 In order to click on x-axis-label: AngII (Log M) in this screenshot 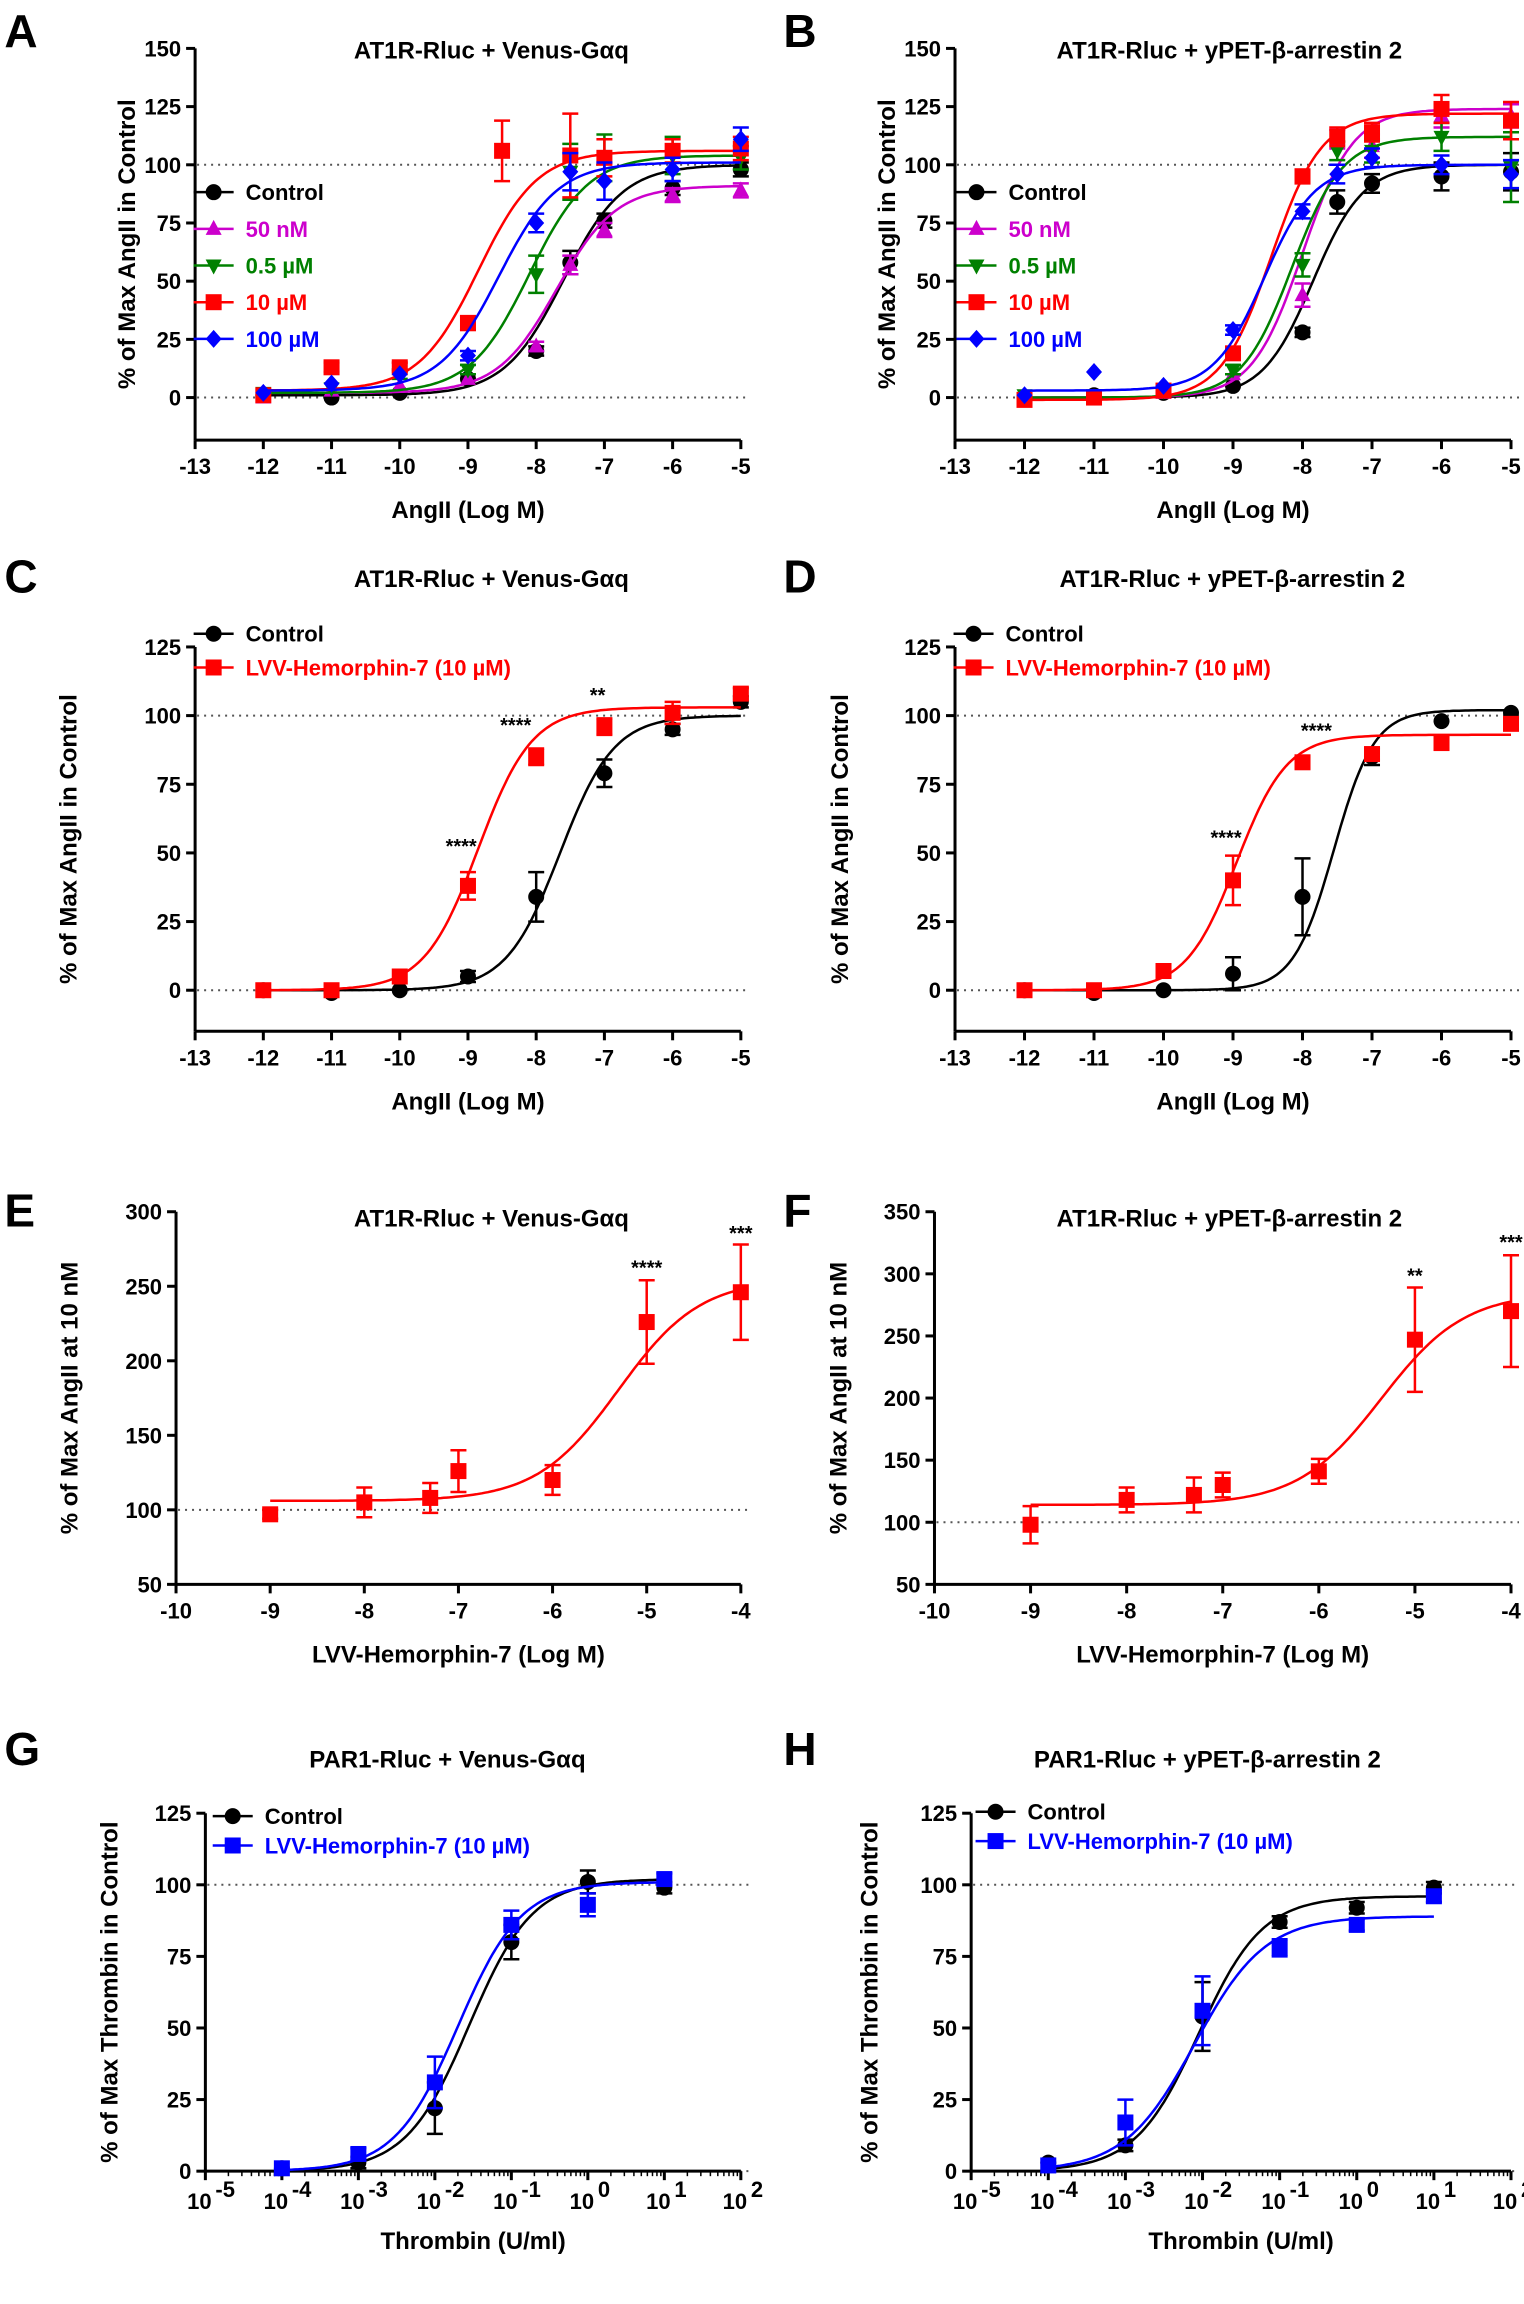, I will do `click(467, 510)`.